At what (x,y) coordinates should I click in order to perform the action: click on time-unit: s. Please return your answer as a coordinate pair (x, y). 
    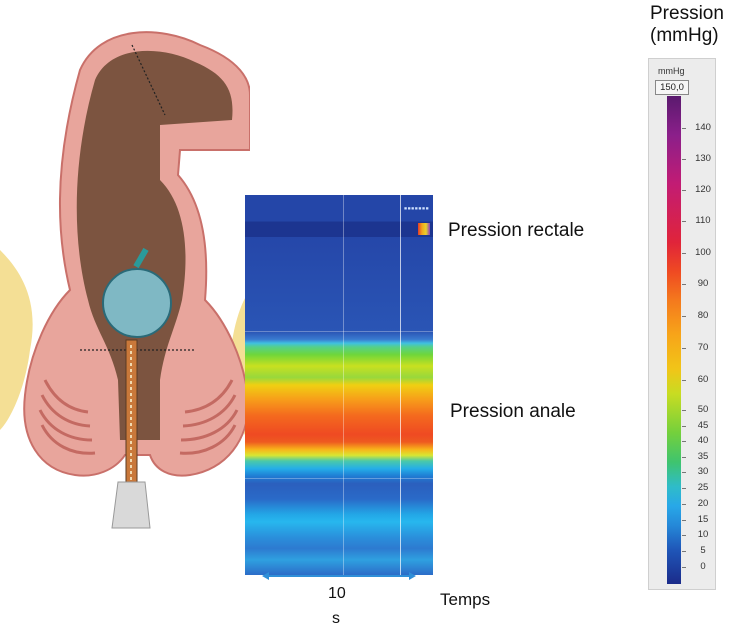
    Looking at the image, I should click on (336, 618).